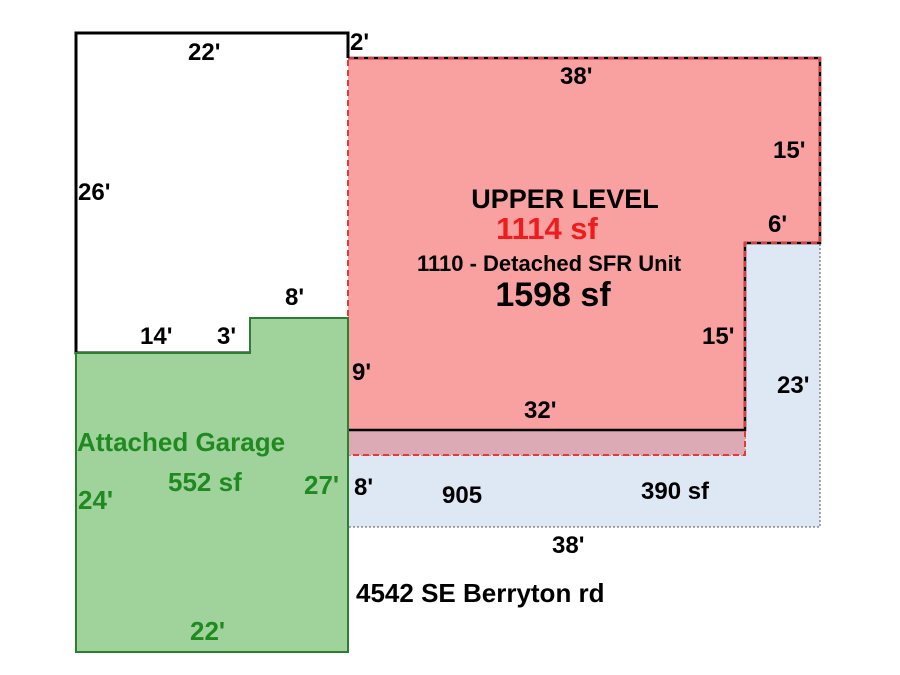 The image size is (900, 675). What do you see at coordinates (480, 593) in the screenshot?
I see `address-label: 4542 SE Berryton rd` at bounding box center [480, 593].